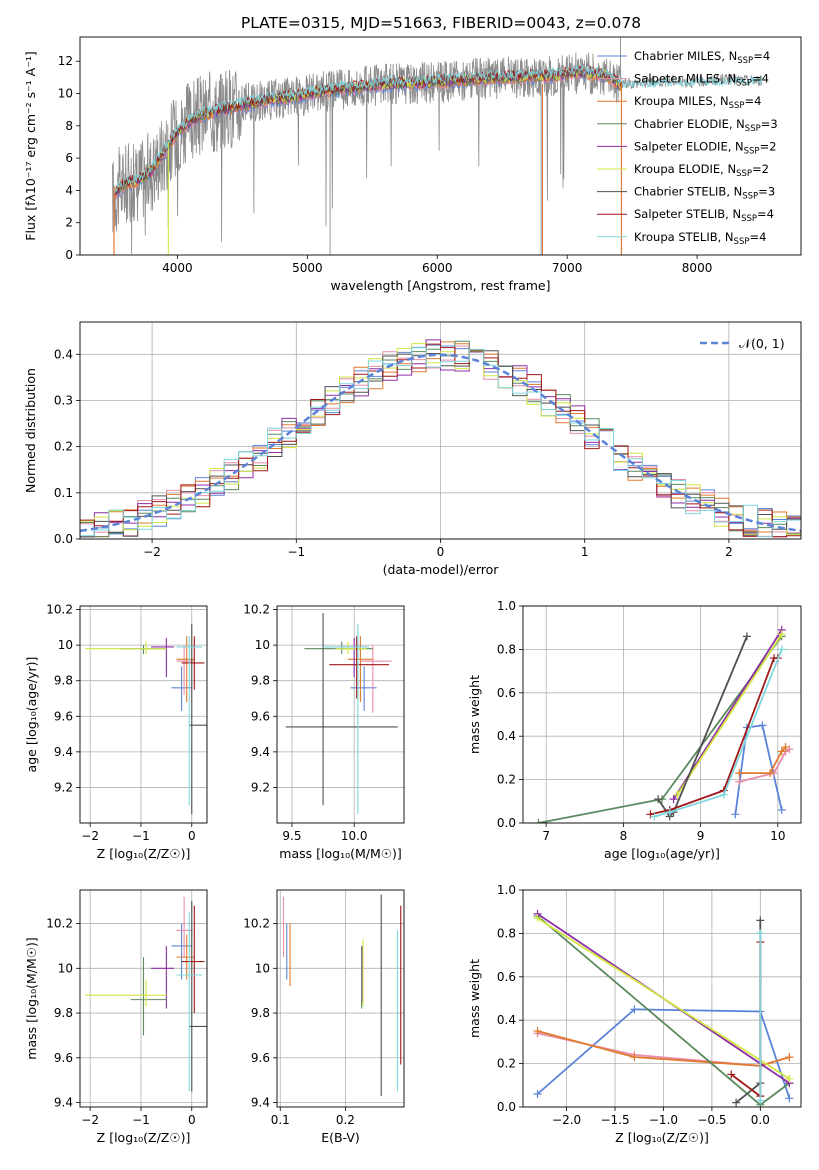 The height and width of the screenshot is (1170, 819). I want to click on legend-entry: Salpeter ELODIE, NSSP=2, so click(705, 147).